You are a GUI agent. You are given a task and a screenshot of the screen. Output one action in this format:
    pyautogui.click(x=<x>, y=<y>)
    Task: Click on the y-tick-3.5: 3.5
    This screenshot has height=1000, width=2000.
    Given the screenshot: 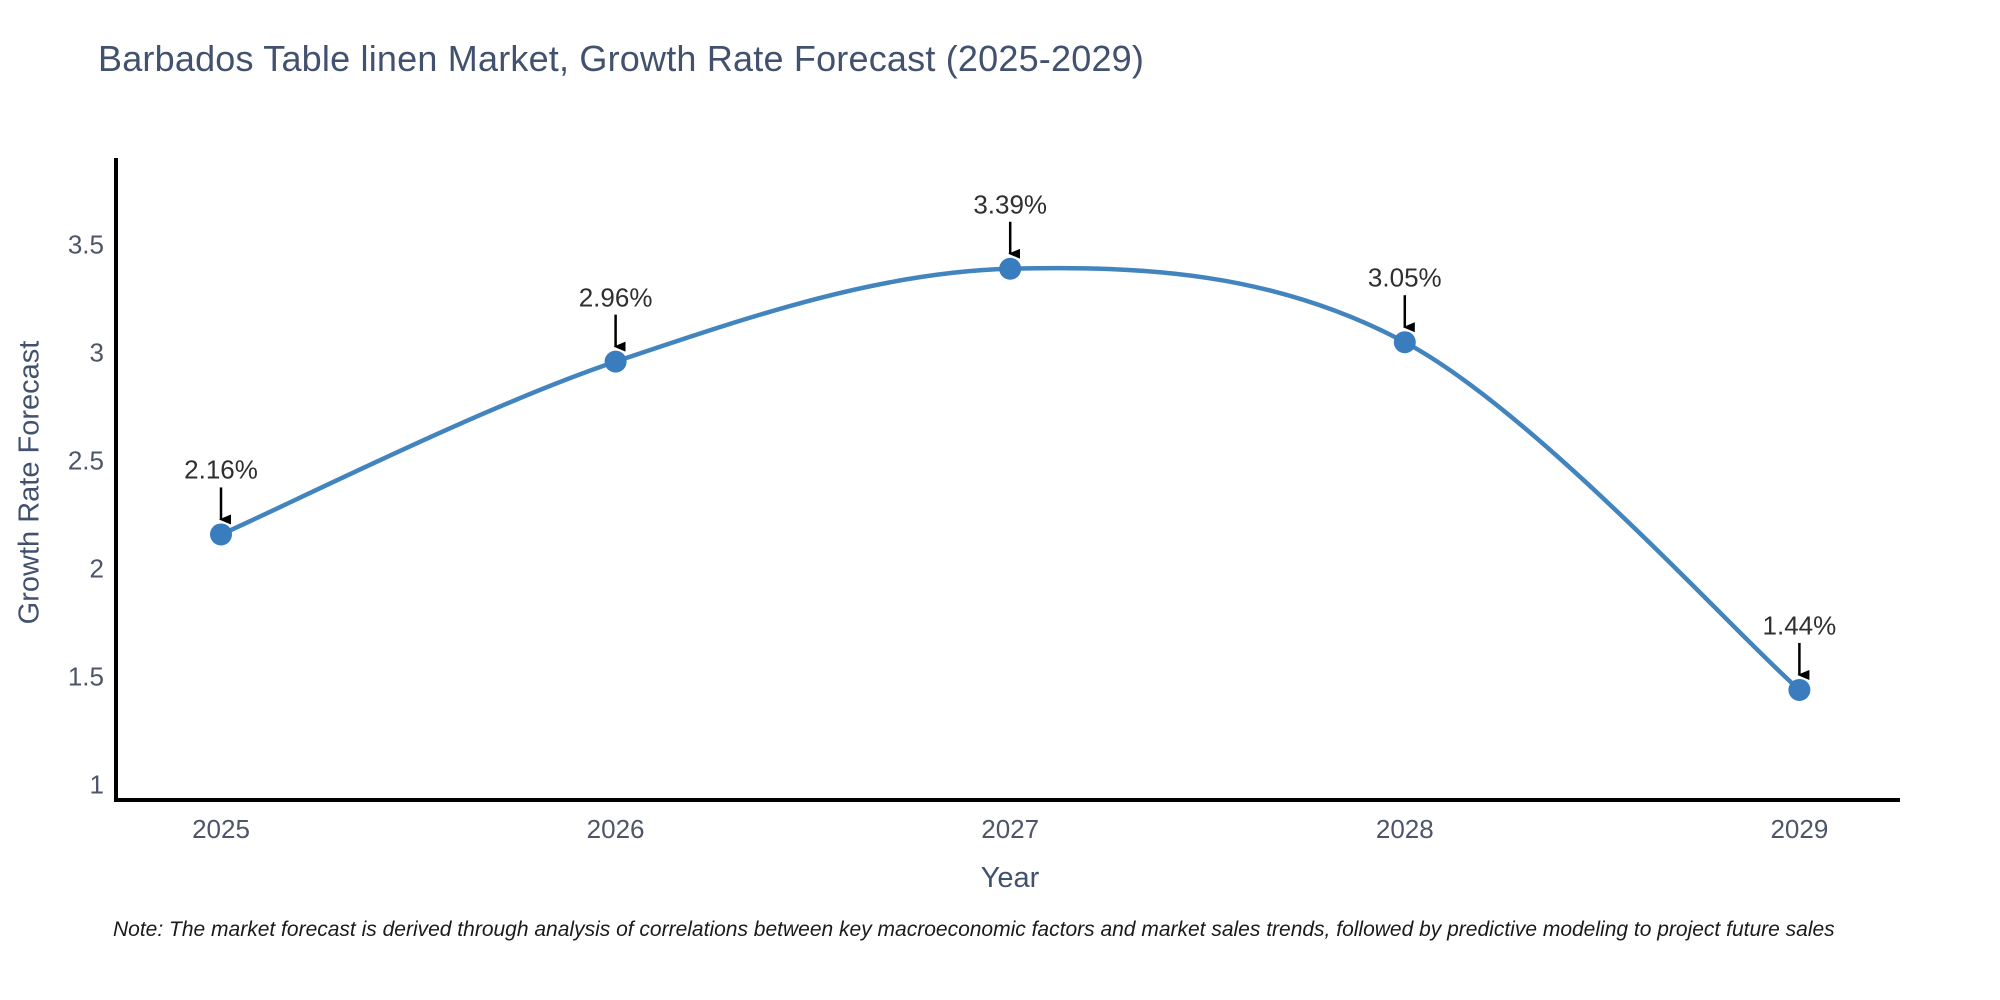 What is the action you would take?
    pyautogui.click(x=85, y=244)
    